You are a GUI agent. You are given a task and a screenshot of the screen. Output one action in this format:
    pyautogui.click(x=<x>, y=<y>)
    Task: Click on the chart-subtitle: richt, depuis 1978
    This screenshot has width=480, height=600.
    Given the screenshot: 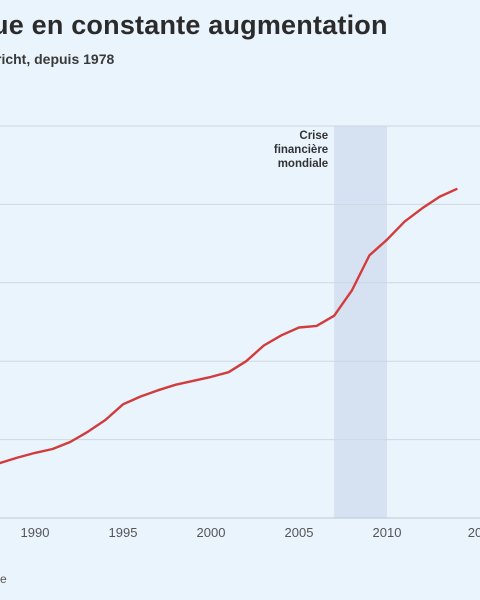 What is the action you would take?
    pyautogui.click(x=57, y=59)
    